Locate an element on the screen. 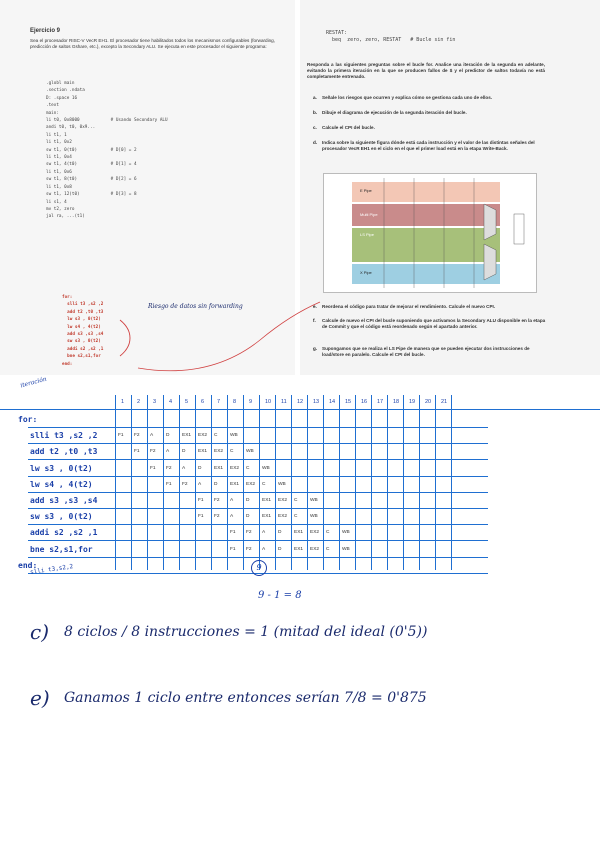 The width and height of the screenshot is (600, 848). column-number: 13 is located at coordinates (316, 402).